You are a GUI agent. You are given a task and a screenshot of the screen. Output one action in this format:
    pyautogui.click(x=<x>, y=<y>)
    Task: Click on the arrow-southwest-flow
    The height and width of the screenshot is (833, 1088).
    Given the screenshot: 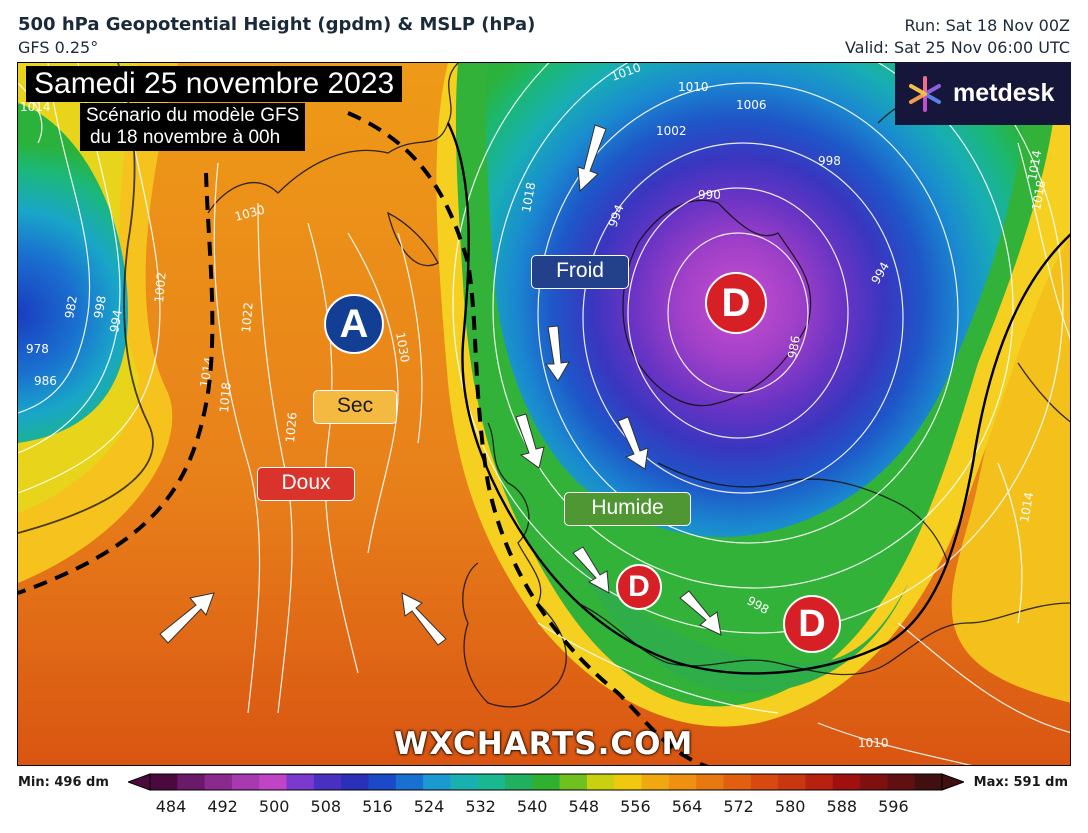 What is the action you would take?
    pyautogui.click(x=592, y=158)
    